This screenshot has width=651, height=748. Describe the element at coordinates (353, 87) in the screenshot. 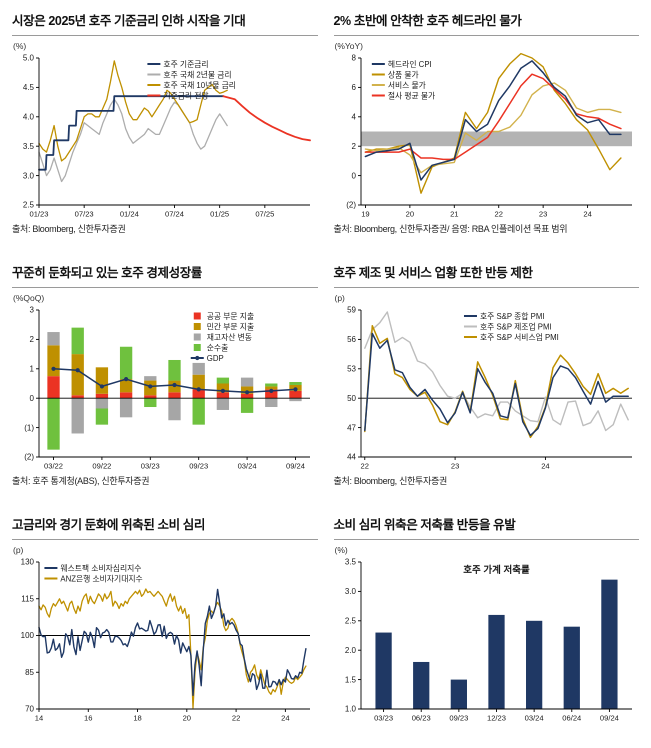

I see `svg-text: 6` at that location.